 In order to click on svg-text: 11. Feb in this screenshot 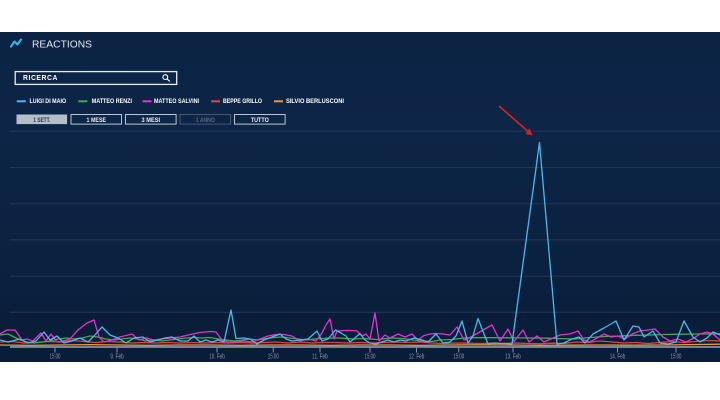, I will do `click(320, 356)`.